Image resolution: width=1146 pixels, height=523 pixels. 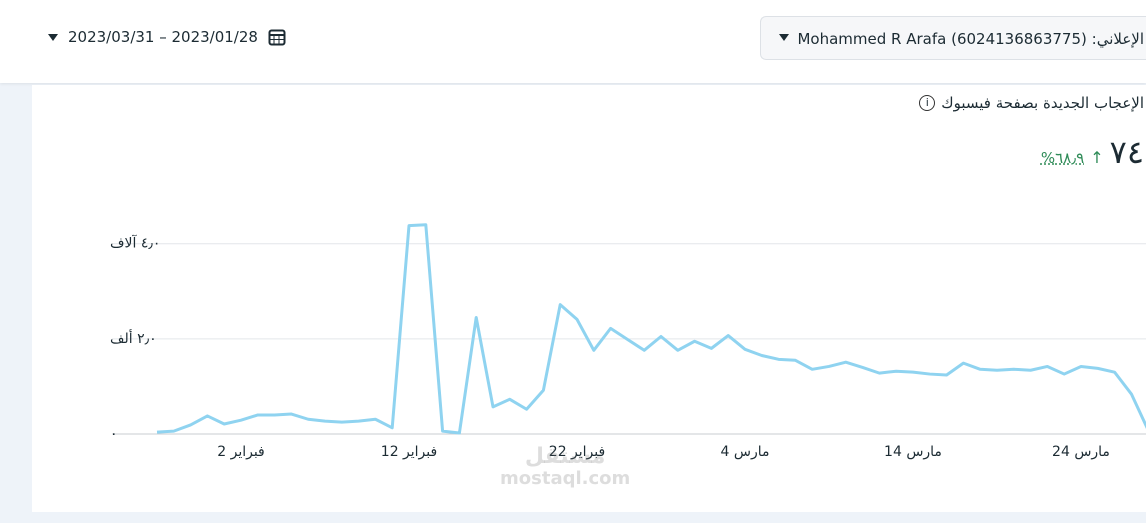 I want to click on y-tick-label: ٤٫٠ آلاف, so click(x=135, y=243).